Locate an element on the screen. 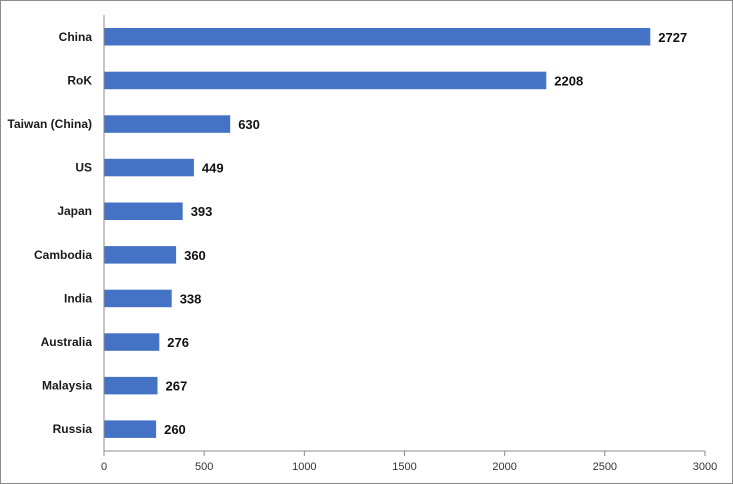  data-label: 360 is located at coordinates (195, 255).